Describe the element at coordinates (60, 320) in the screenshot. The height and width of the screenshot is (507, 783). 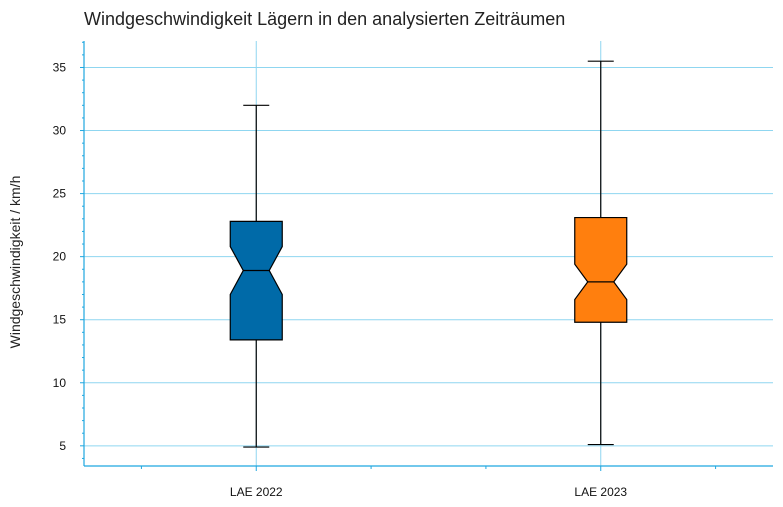
I see `y-tick-label: 15` at that location.